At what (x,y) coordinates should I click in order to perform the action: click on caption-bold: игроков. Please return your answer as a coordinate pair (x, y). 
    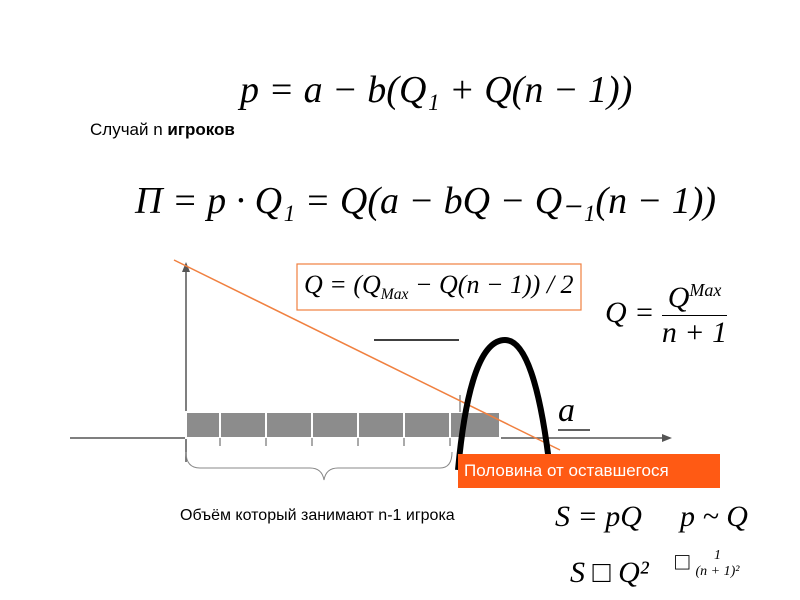
    Looking at the image, I should click on (201, 129).